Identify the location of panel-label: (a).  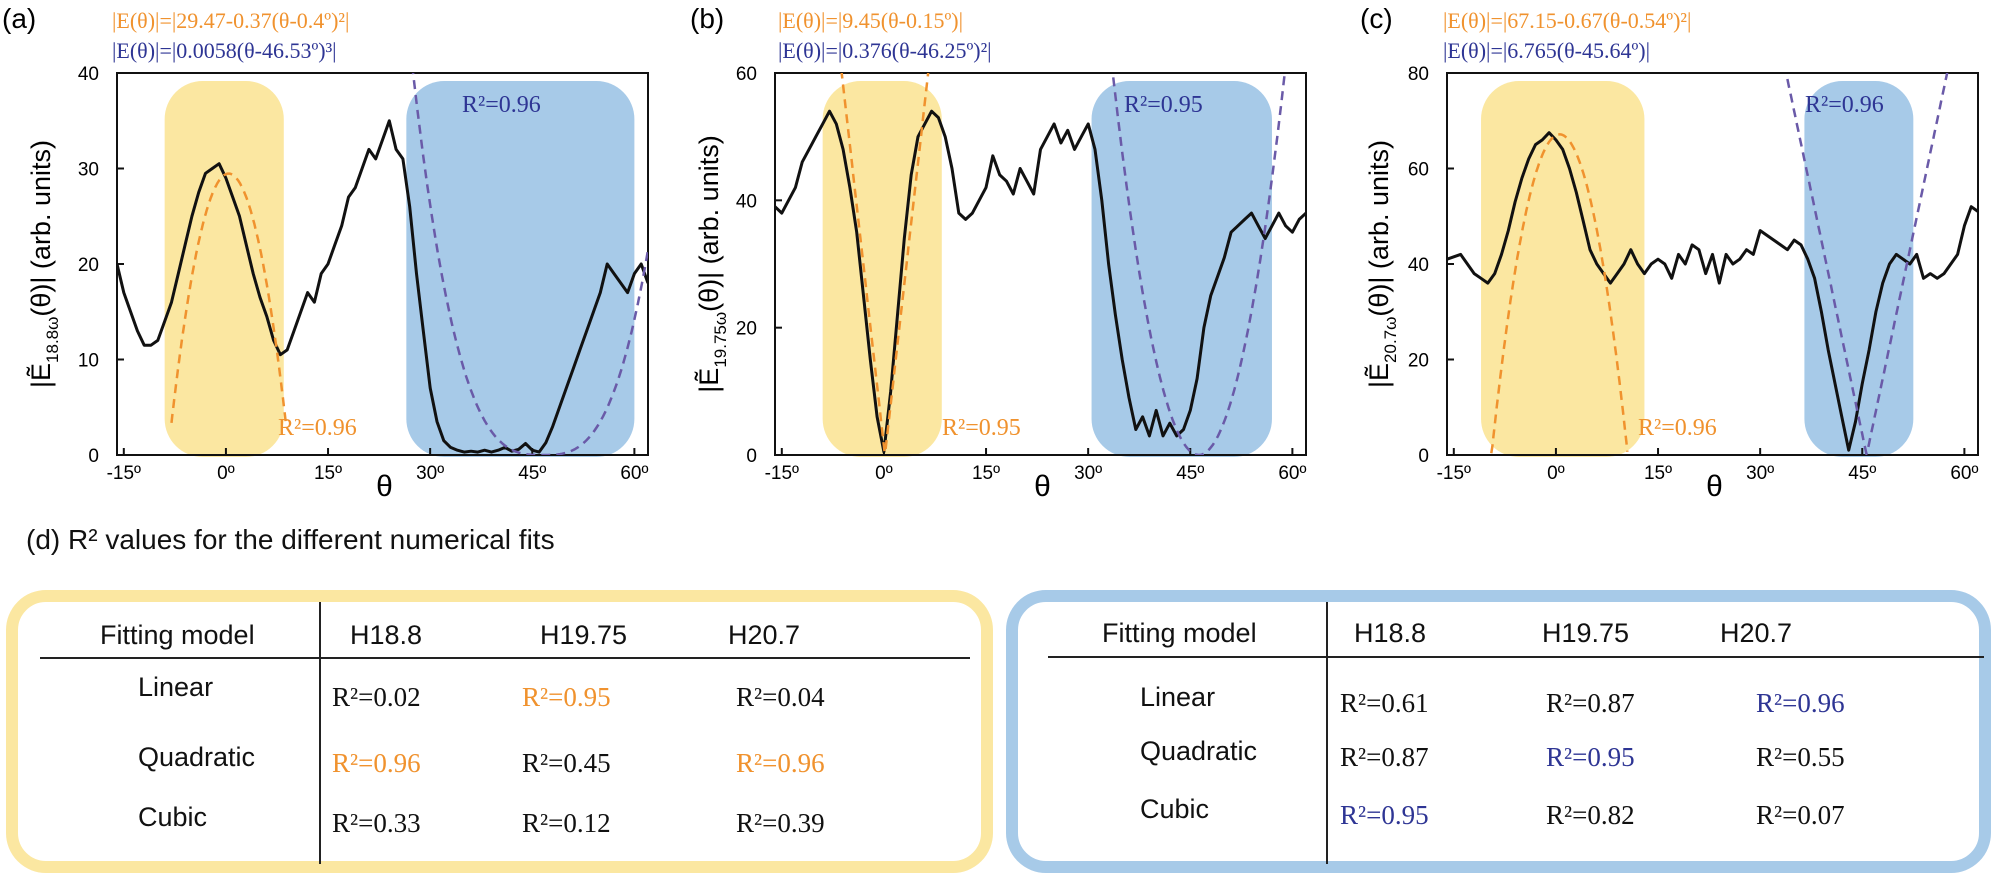
(19, 18).